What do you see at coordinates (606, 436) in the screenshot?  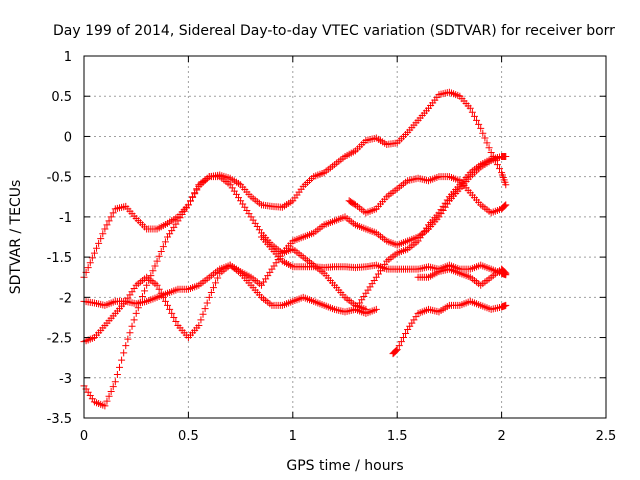 I see `x-tick-label: 2.5` at bounding box center [606, 436].